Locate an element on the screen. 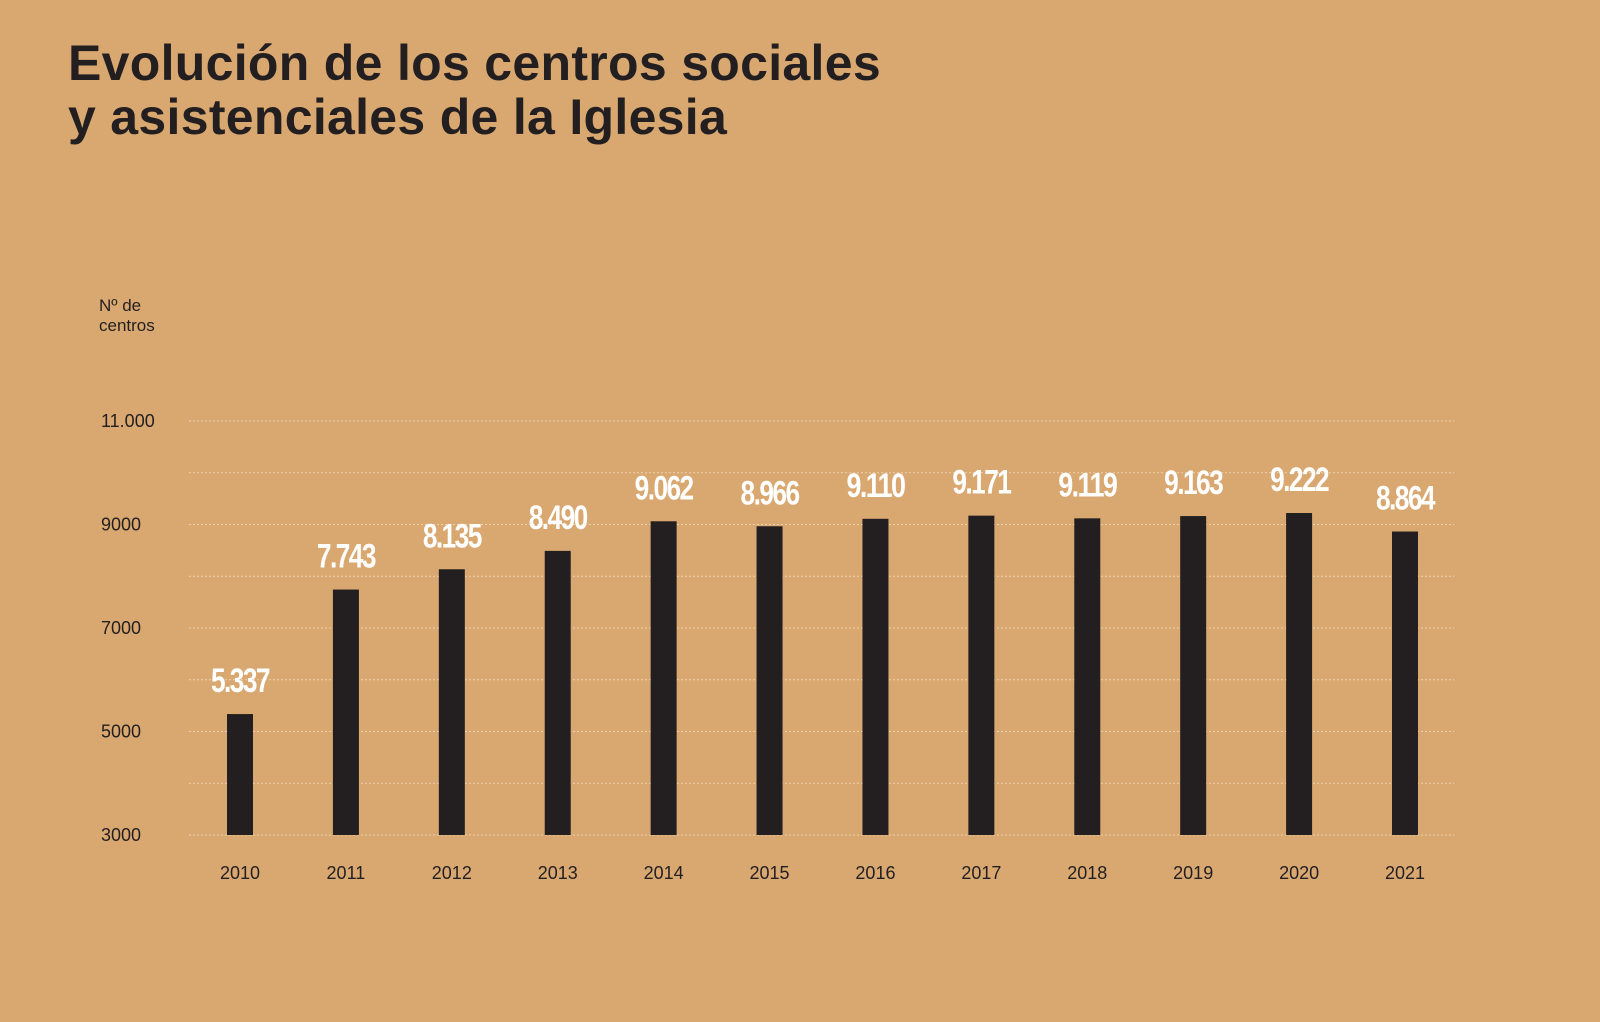  bar-2016 is located at coordinates (875, 676).